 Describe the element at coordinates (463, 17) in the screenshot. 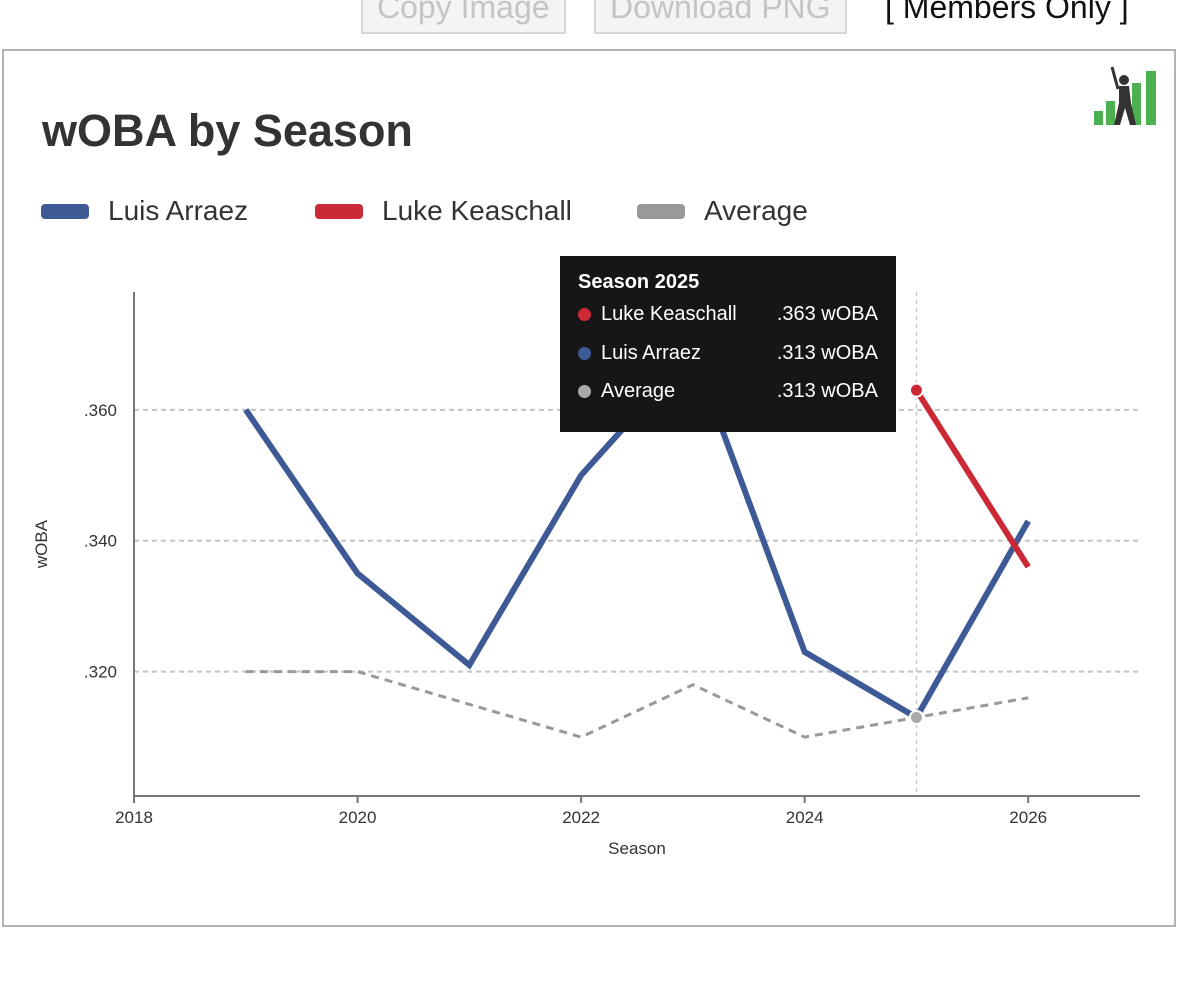

I see `copy-image-button: Copy Image` at that location.